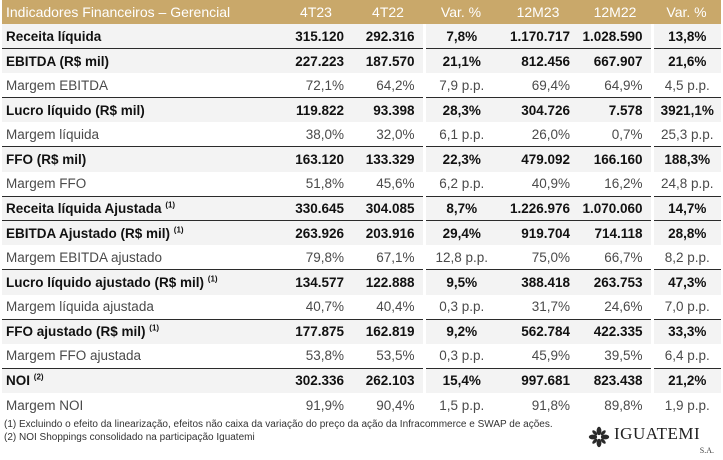 The width and height of the screenshot is (723, 460). What do you see at coordinates (615, 184) in the screenshot?
I see `value-12m22: 16,2%` at bounding box center [615, 184].